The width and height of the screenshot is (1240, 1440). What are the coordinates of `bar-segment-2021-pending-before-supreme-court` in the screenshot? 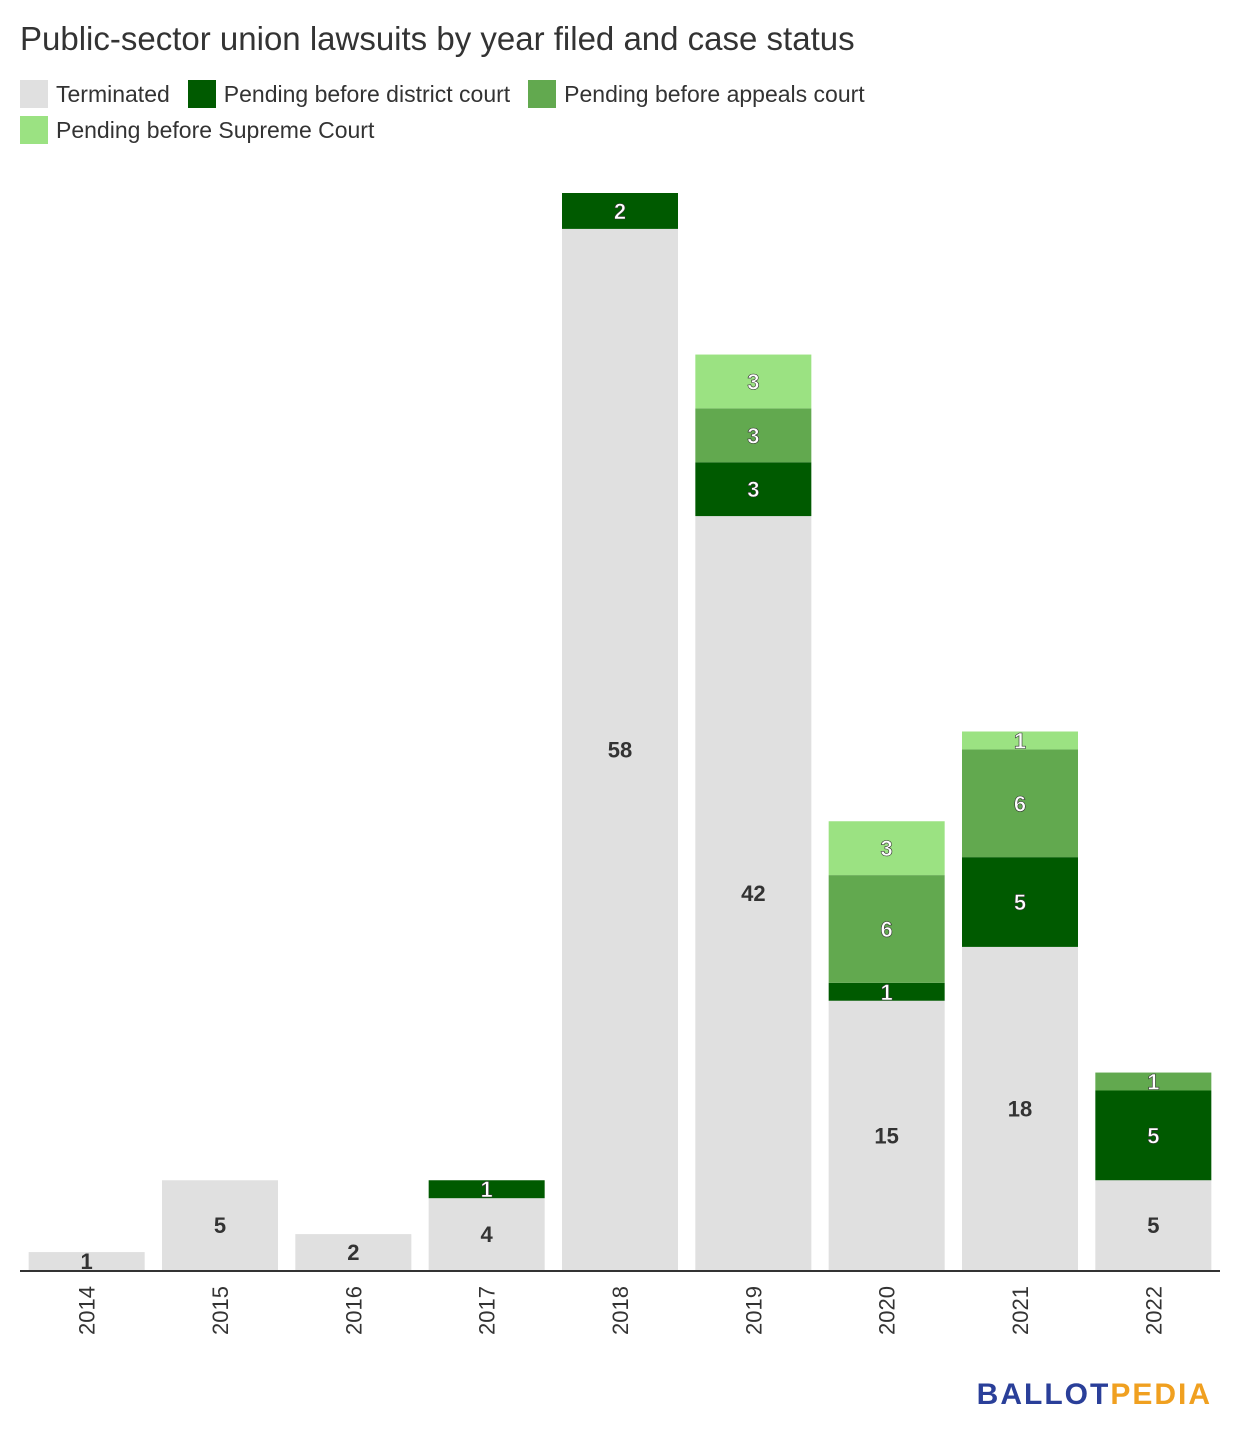 It's located at (1020, 740).